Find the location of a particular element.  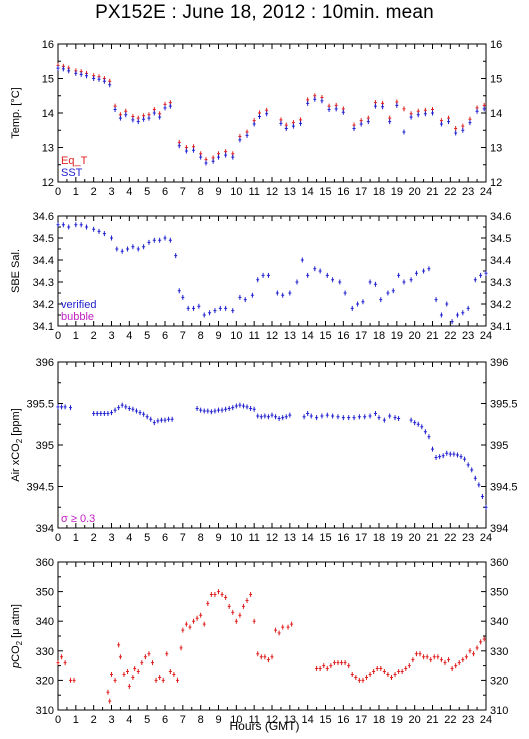

x-tick-label: 22 is located at coordinates (450, 192).